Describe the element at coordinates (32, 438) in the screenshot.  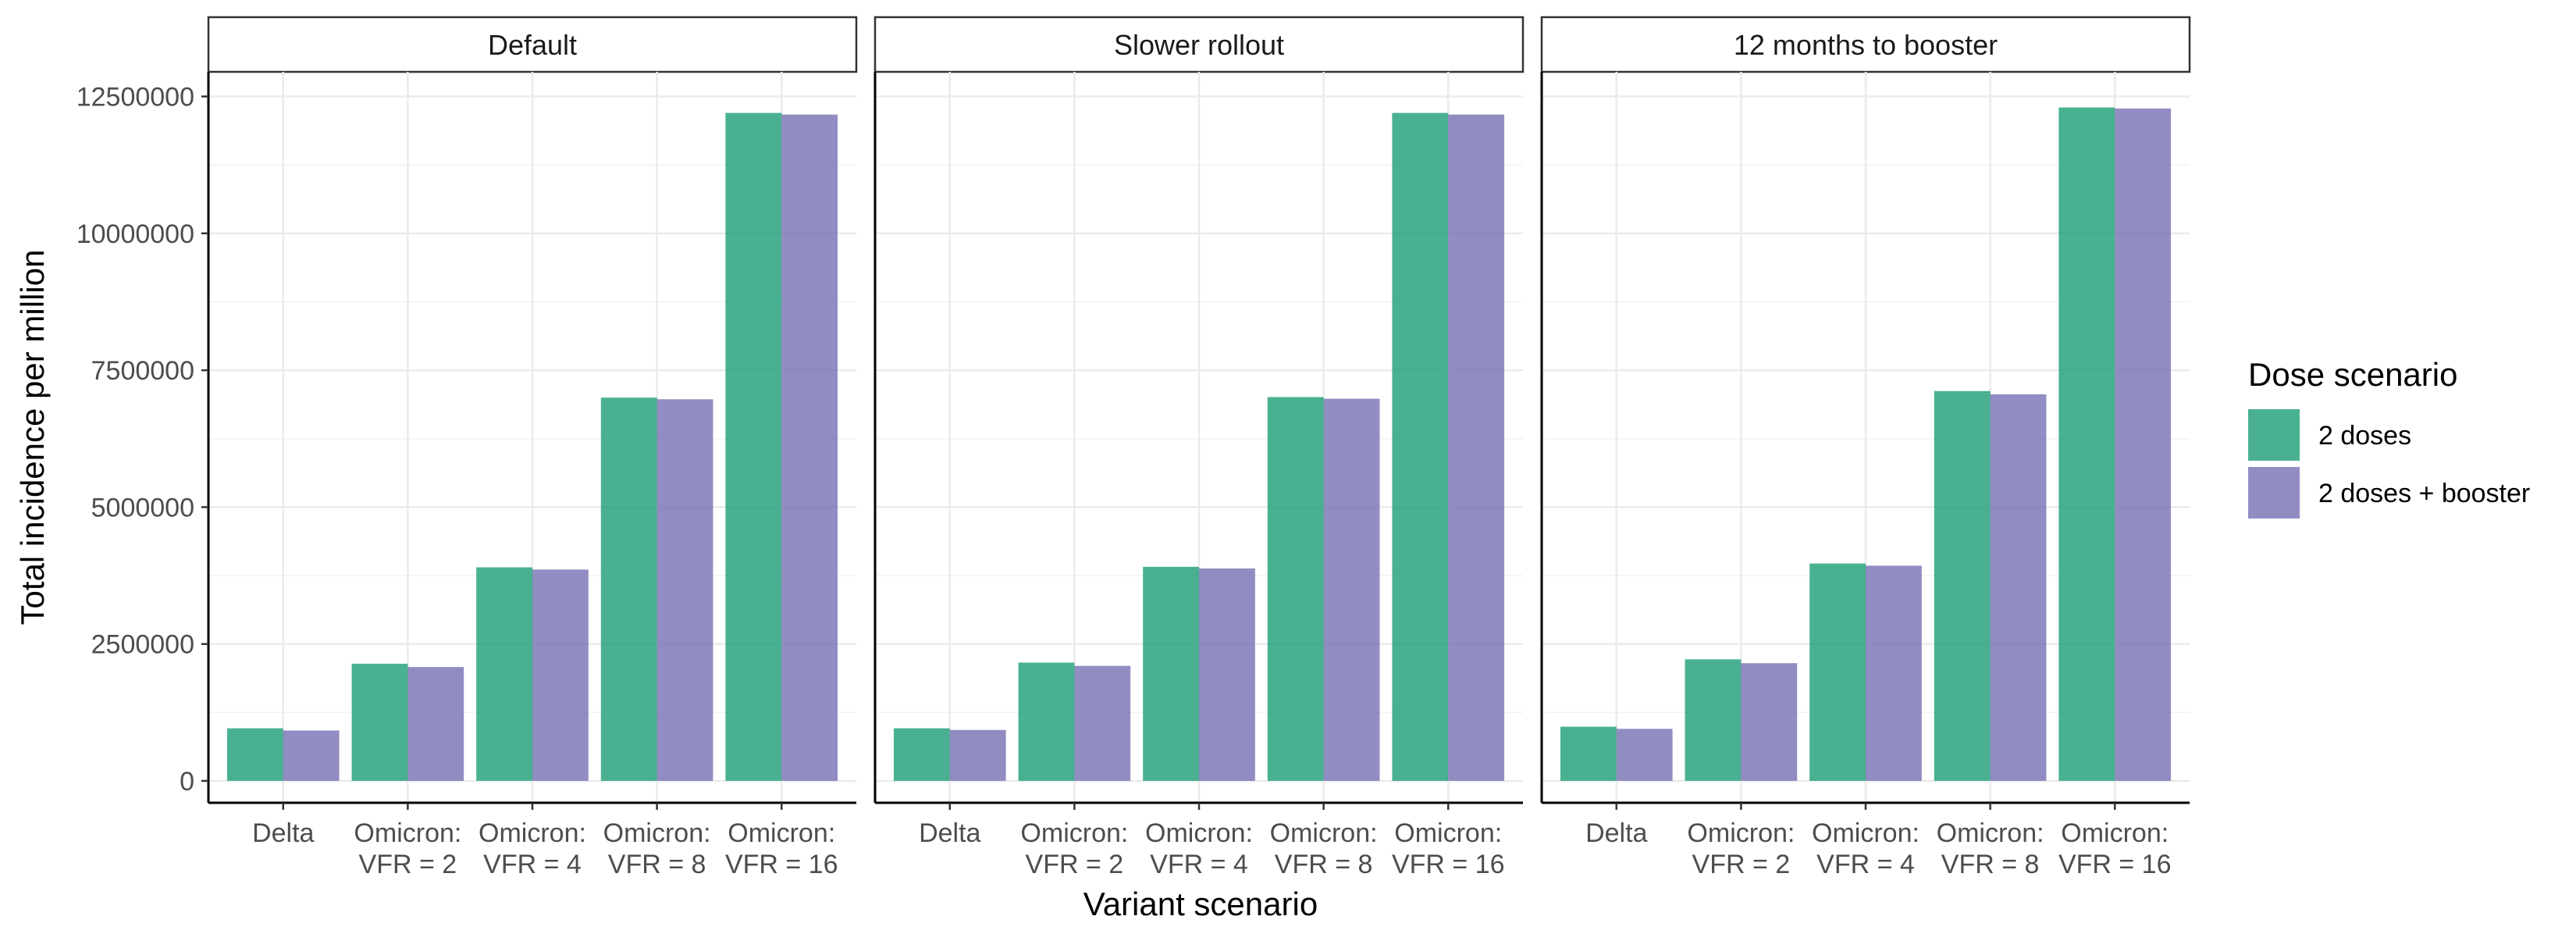
I see `y-axis-title: Total incidence per million` at that location.